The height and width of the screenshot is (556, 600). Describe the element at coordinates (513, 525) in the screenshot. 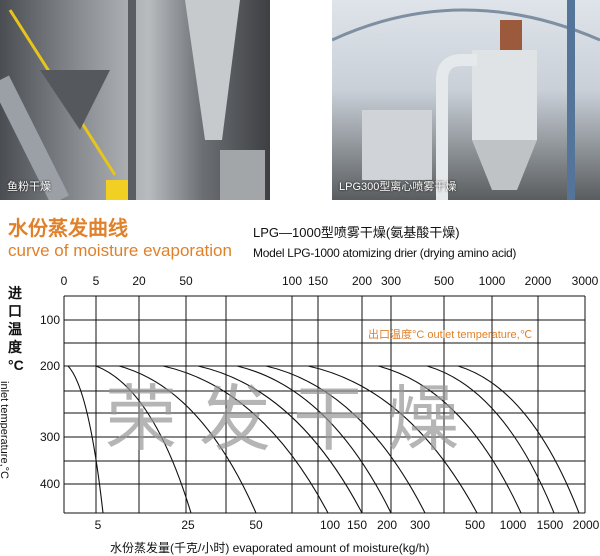

I see `bottom-tick-label: 1000` at that location.